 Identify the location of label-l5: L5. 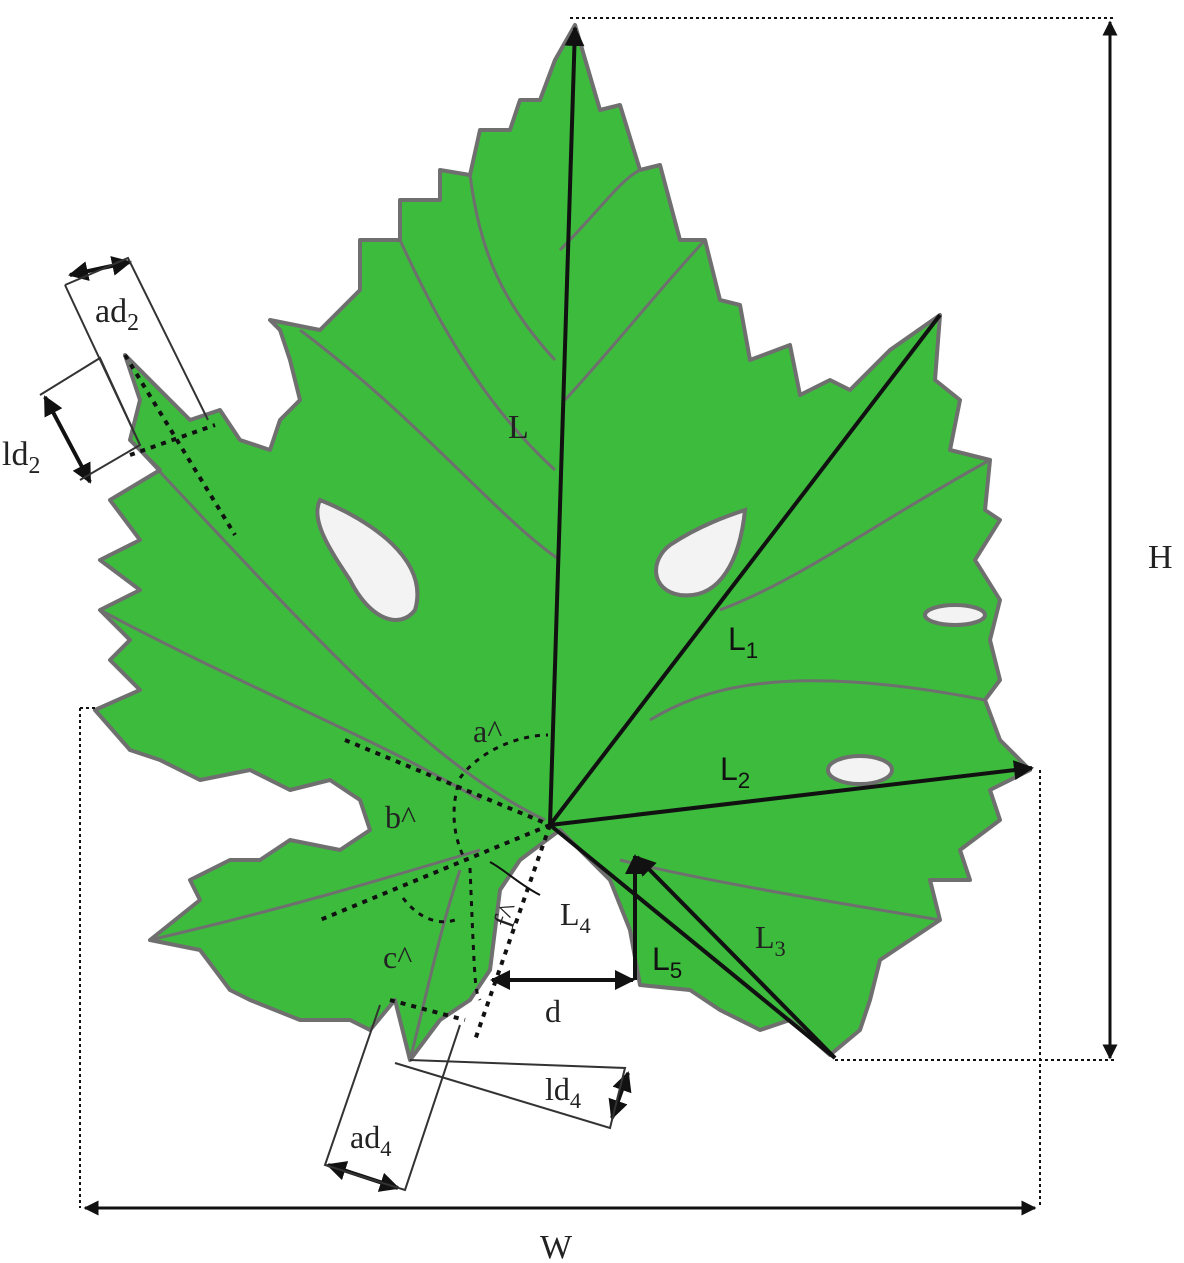
(667, 962).